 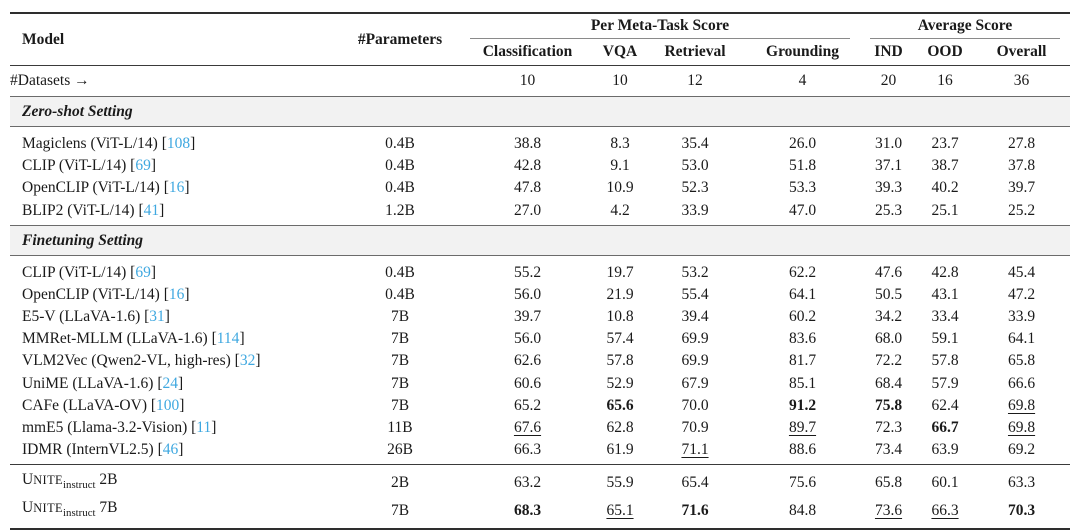 I want to click on score-value-bold: 75.8, so click(x=888, y=405).